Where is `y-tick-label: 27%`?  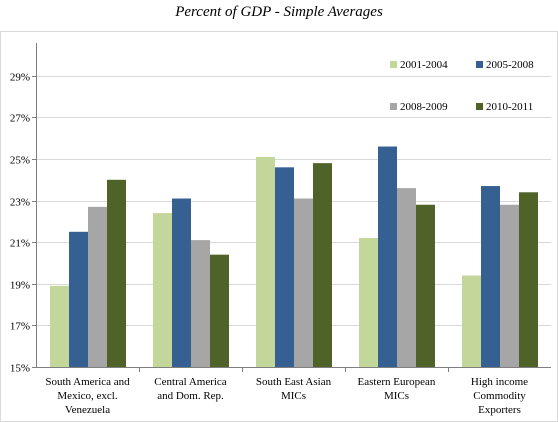
y-tick-label: 27% is located at coordinates (20, 119).